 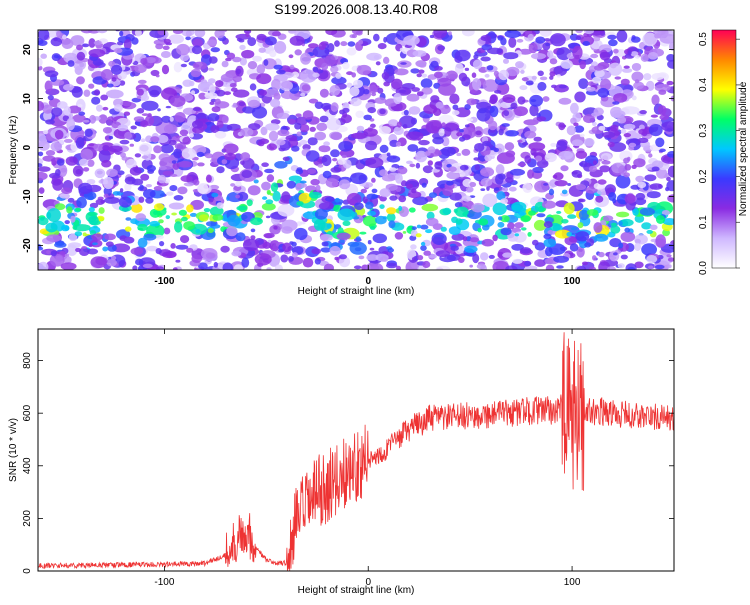 I want to click on colorbar-tick-label: 0.2, so click(x=703, y=176).